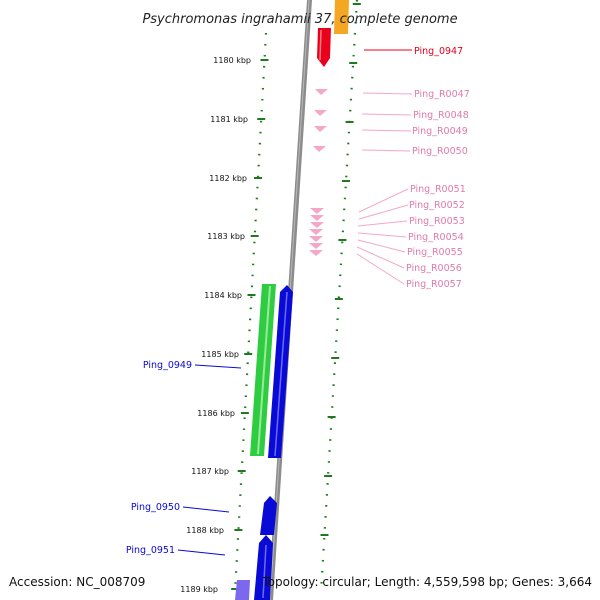  What do you see at coordinates (441, 115) in the screenshot?
I see `label-ping-r0048: Ping_R0048` at bounding box center [441, 115].